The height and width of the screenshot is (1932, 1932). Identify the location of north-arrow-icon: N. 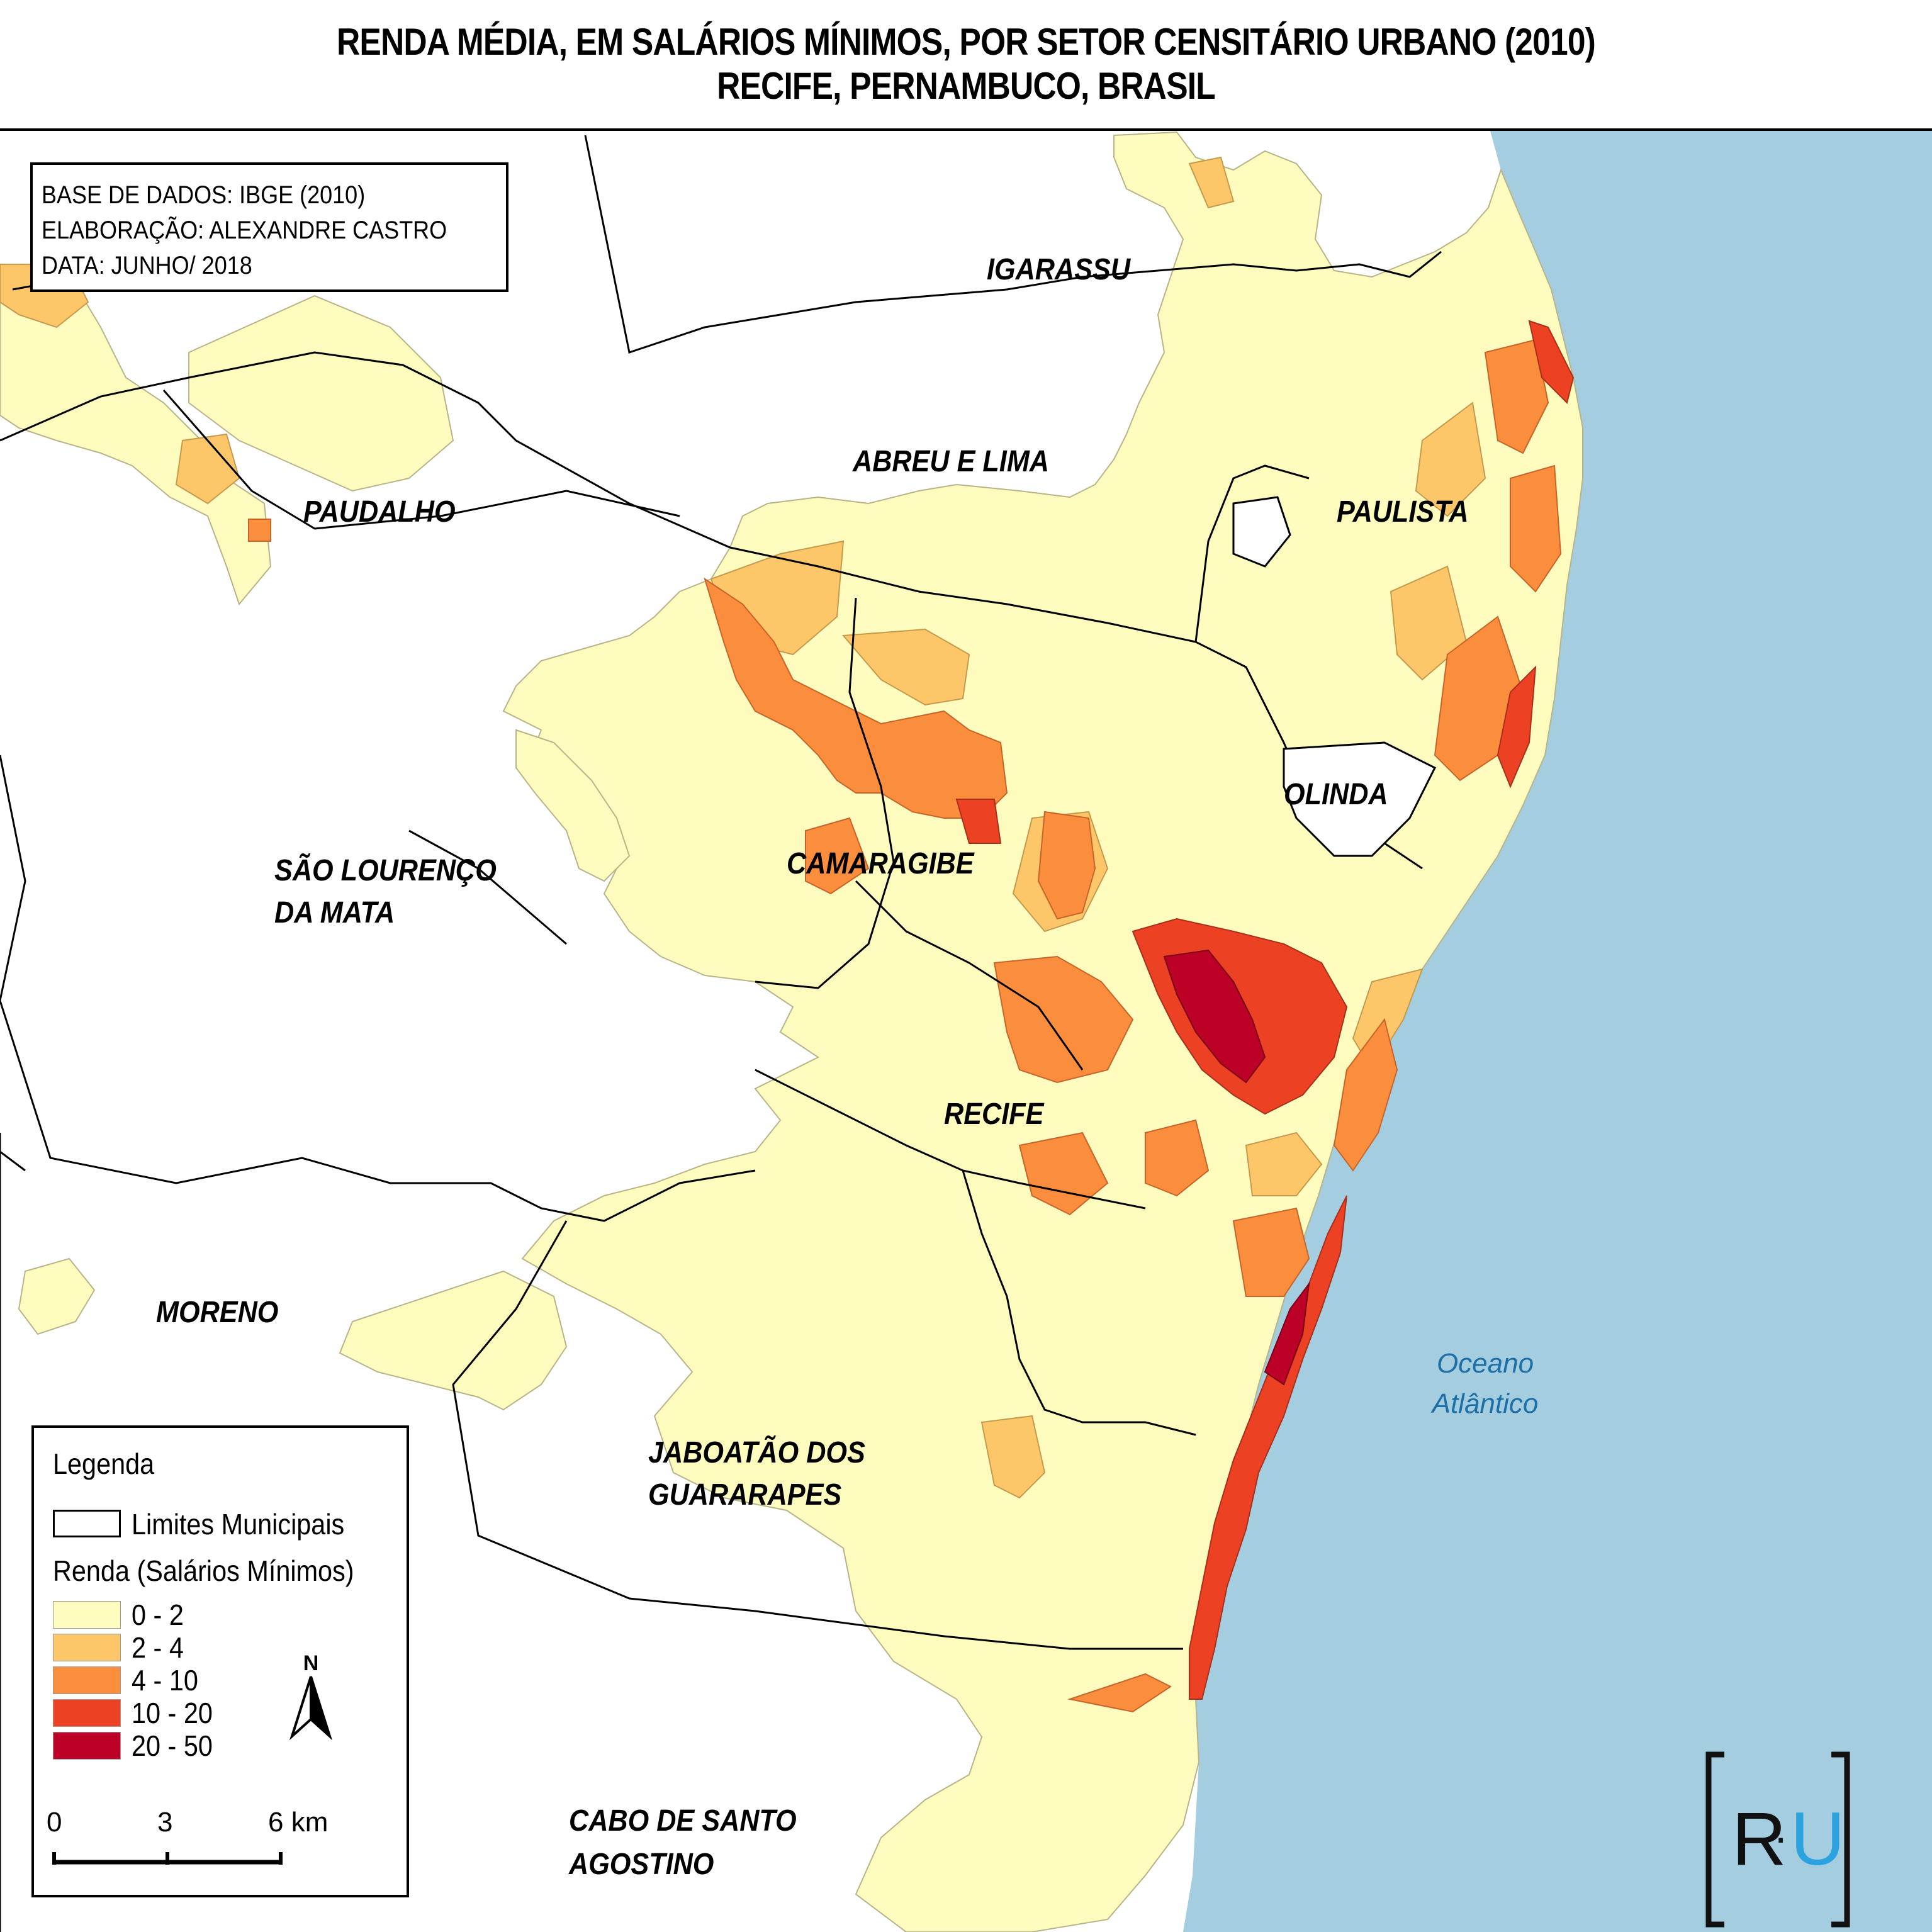
(311, 1696).